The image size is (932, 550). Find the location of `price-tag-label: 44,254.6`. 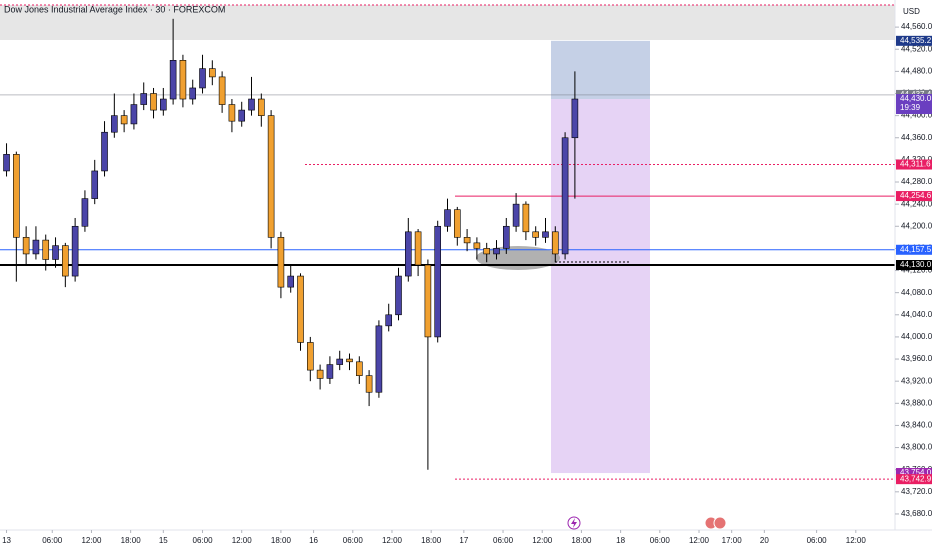

price-tag-label: 44,254.6 is located at coordinates (916, 195).